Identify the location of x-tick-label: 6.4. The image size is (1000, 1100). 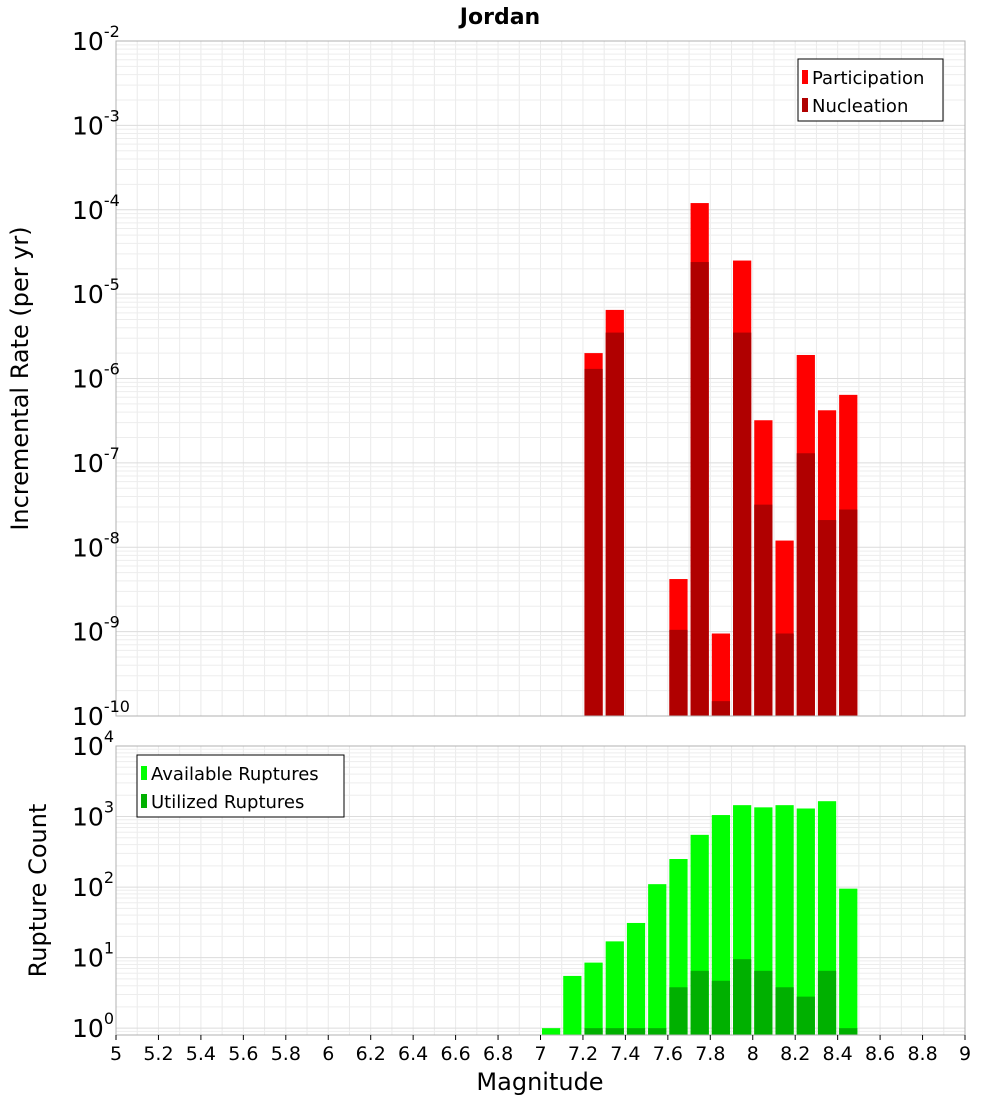
(413, 1054).